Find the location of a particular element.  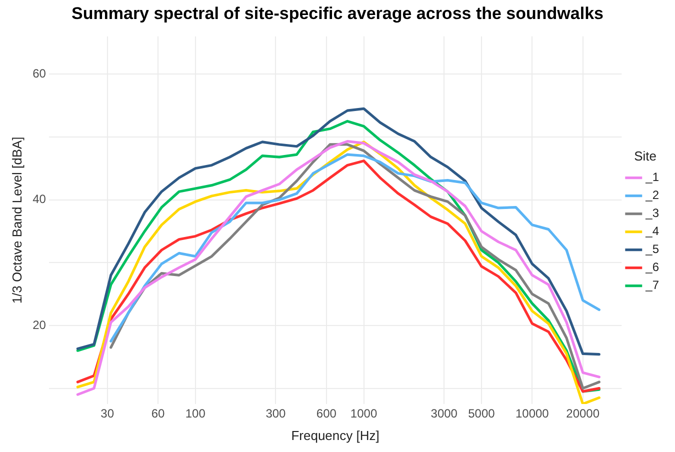

y-tick-label: 60 is located at coordinates (39, 73).